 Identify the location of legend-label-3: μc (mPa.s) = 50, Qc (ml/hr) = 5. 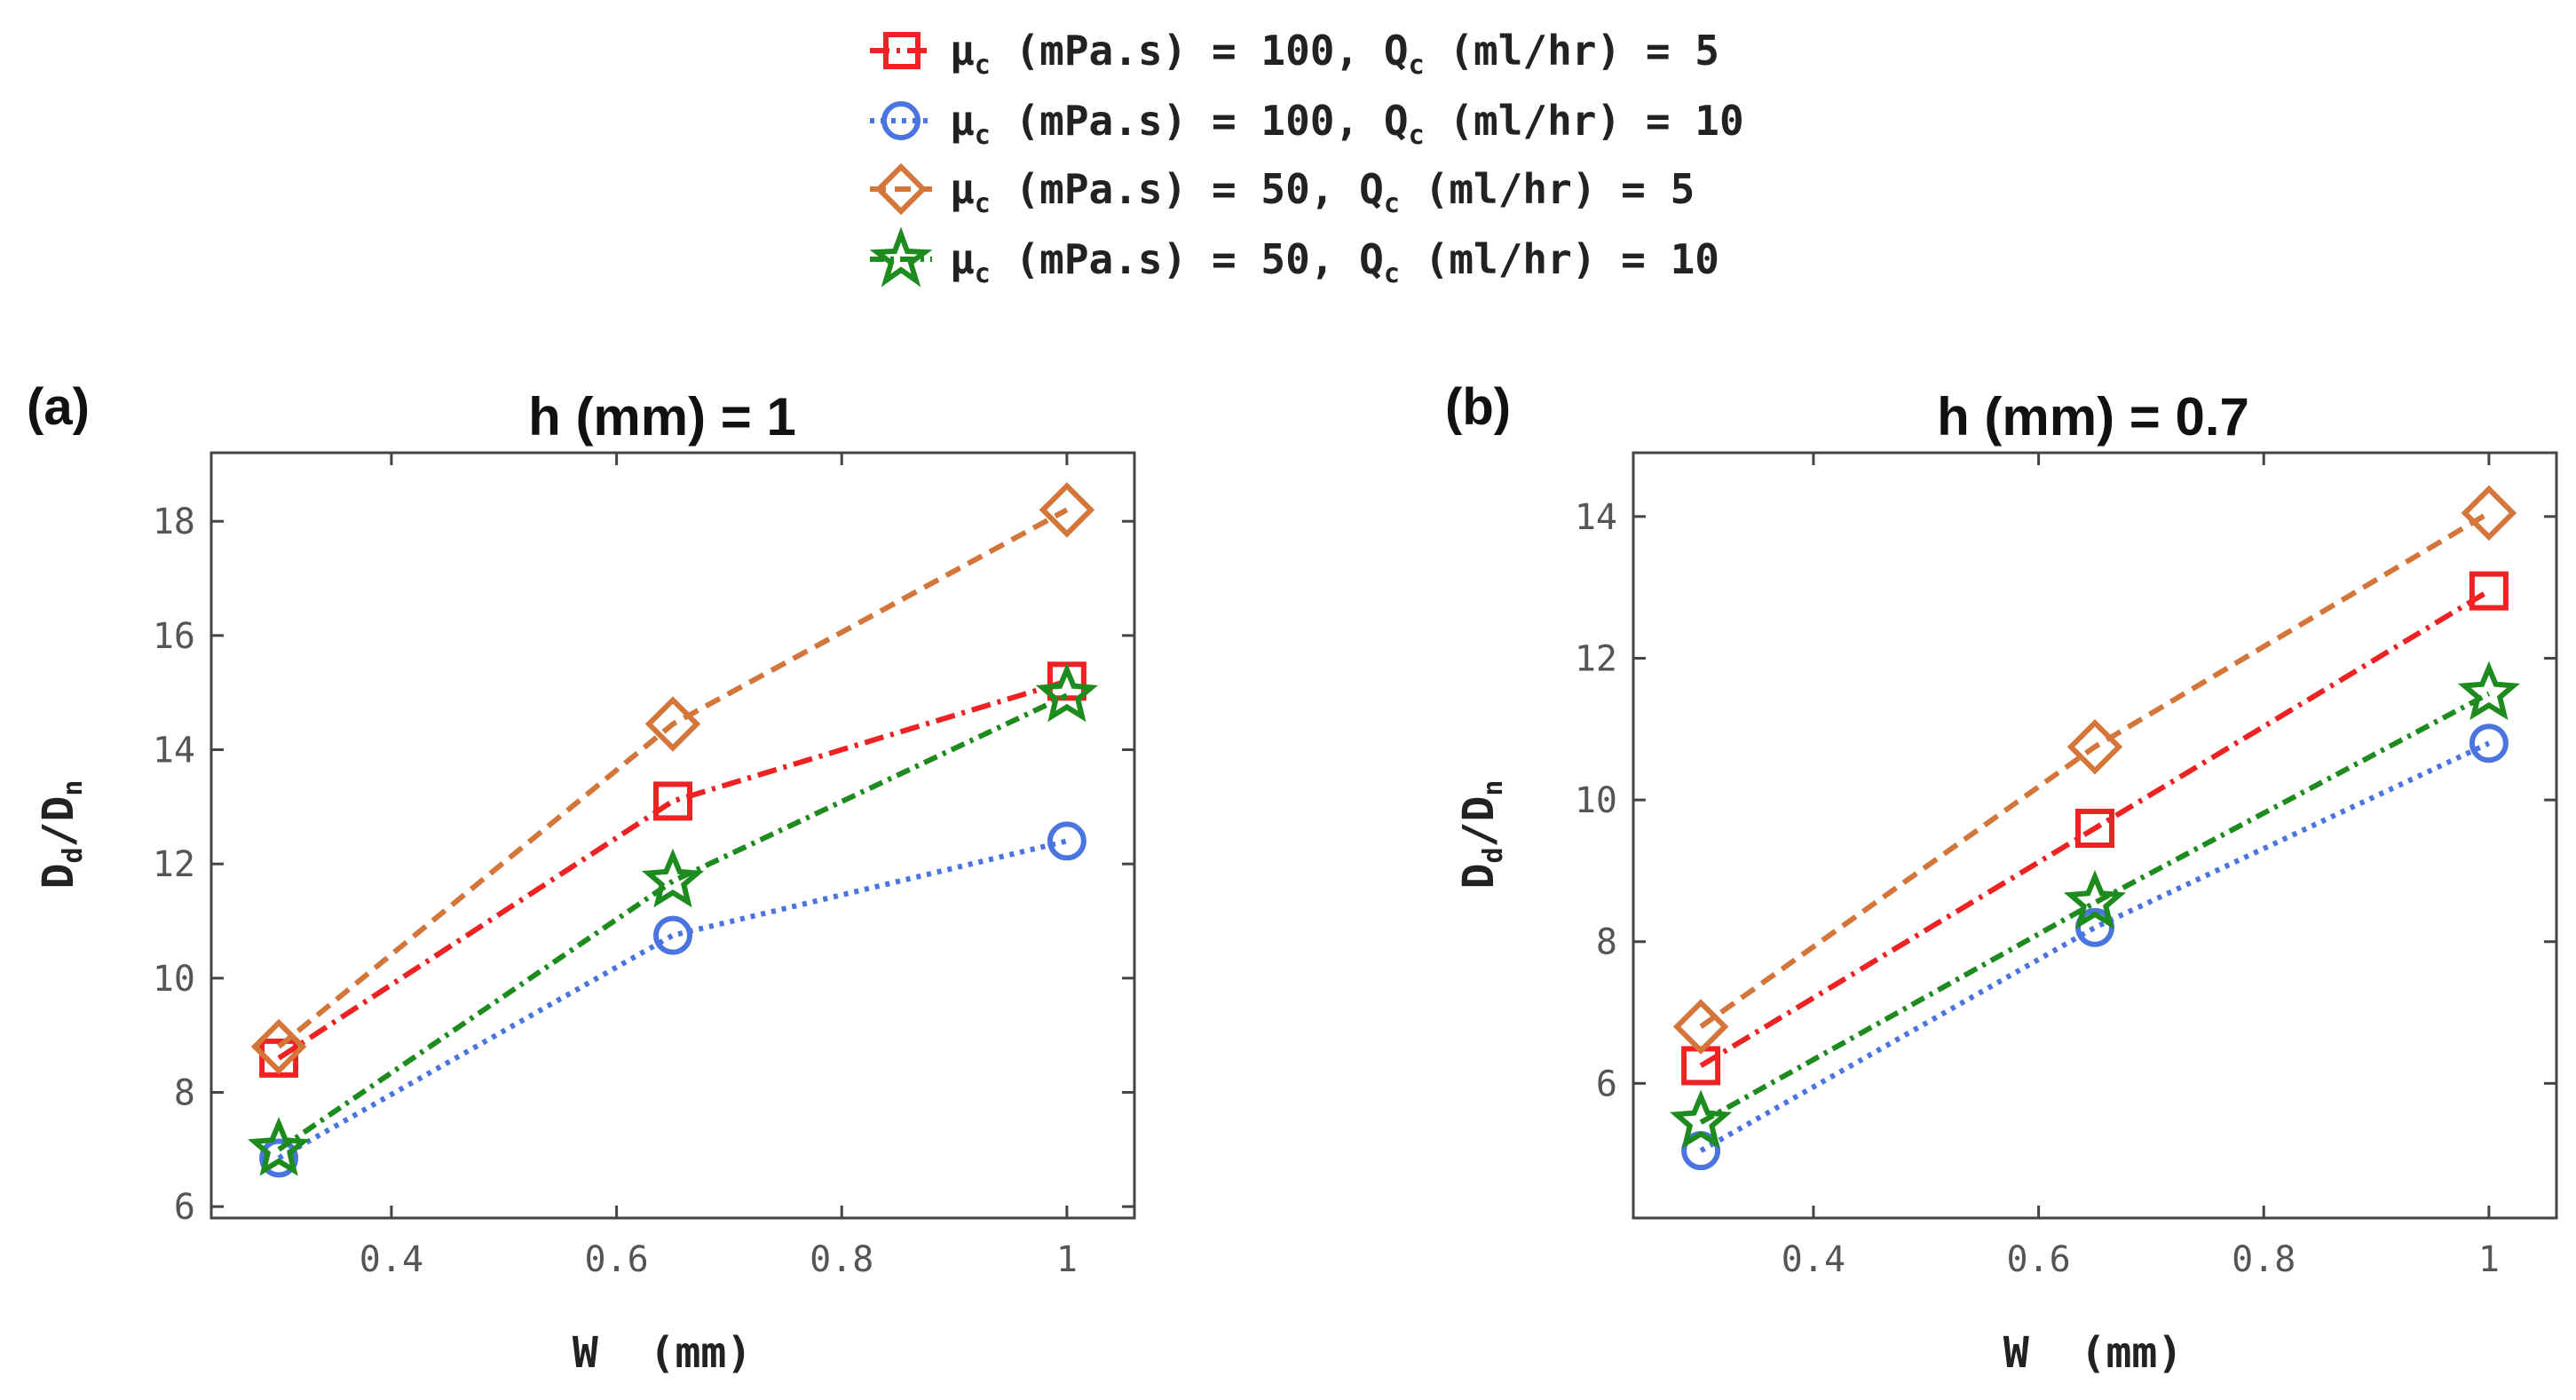
(1322, 192).